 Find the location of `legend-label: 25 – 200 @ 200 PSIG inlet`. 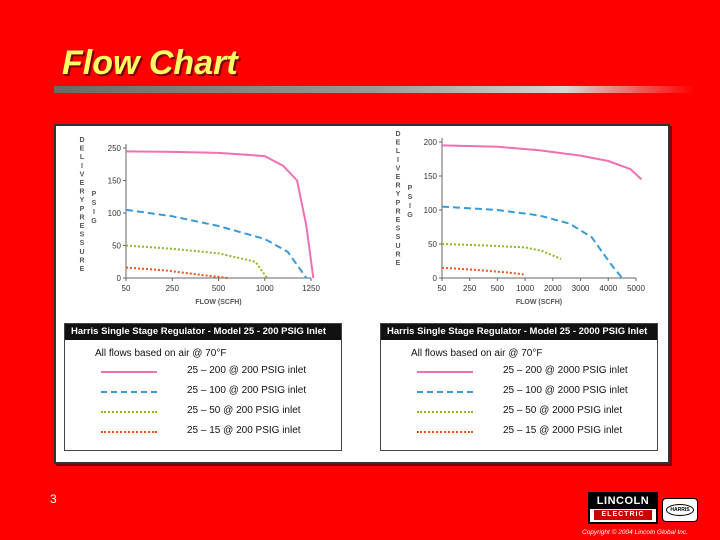

legend-label: 25 – 200 @ 200 PSIG inlet is located at coordinates (247, 370).